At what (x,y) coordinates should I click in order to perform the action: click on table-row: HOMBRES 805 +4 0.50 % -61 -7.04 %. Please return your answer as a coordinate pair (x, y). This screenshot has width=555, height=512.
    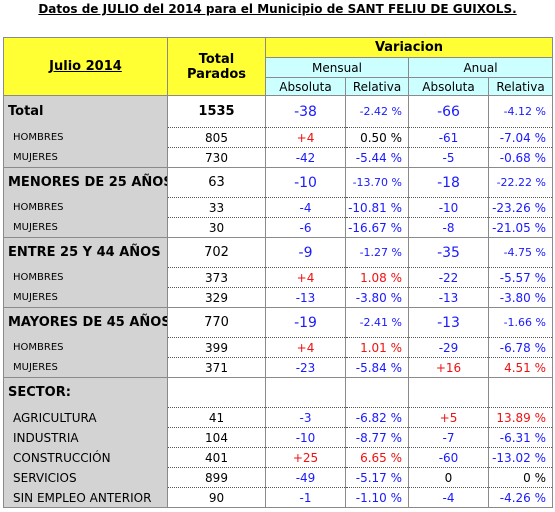
    Looking at the image, I should click on (278, 137).